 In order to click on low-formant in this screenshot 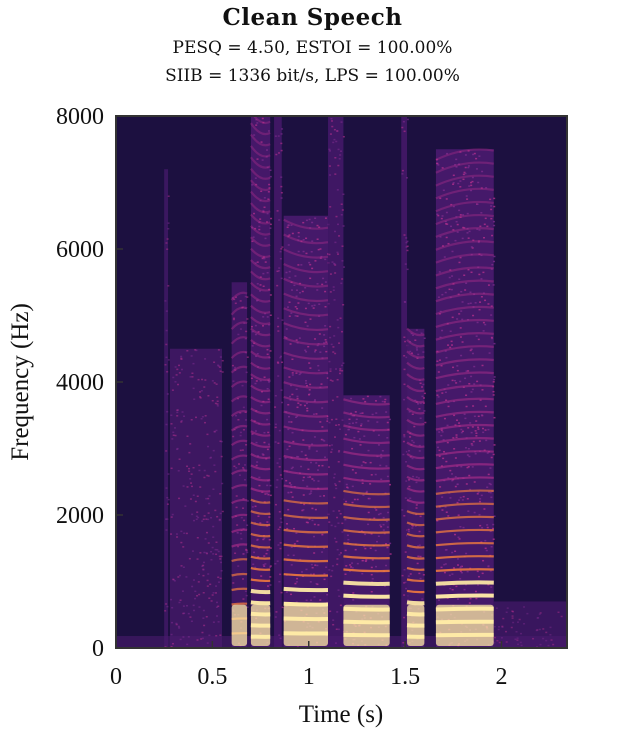, I will do `click(366, 625)`.